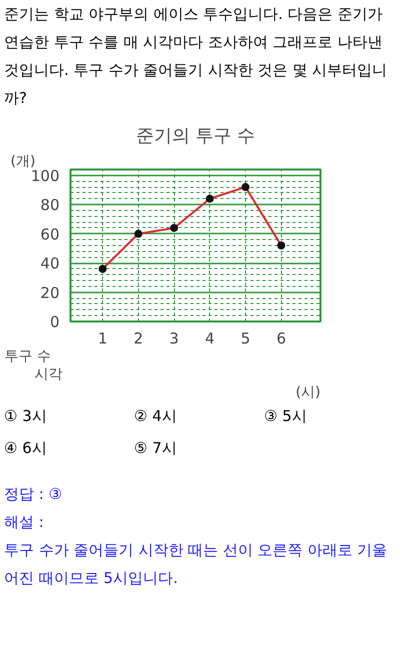 Image resolution: width=400 pixels, height=658 pixels. I want to click on x-tick-label: 2, so click(139, 339).